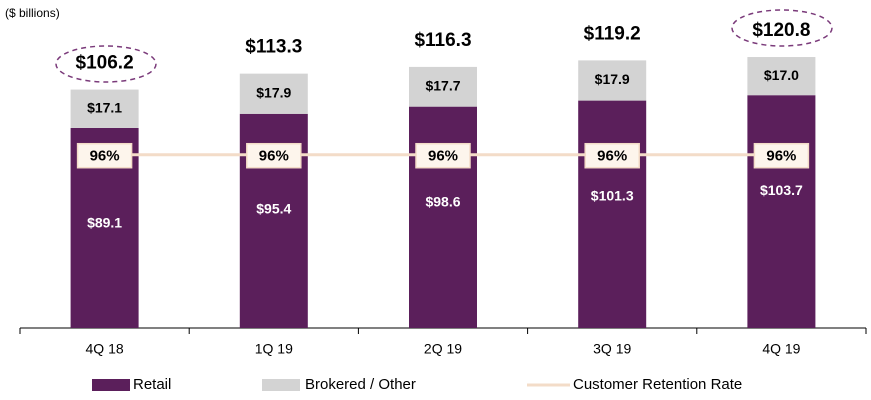 This screenshot has height=400, width=871. Describe the element at coordinates (442, 201) in the screenshot. I see `retail-label: $98.6` at that location.